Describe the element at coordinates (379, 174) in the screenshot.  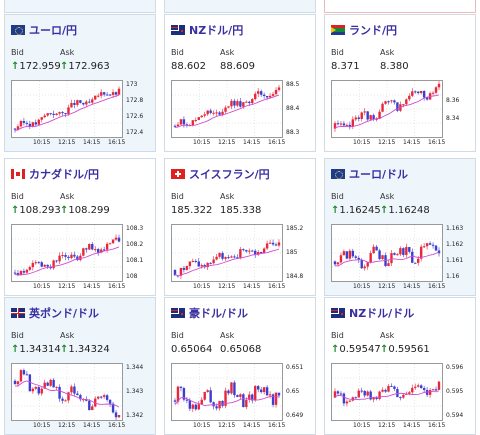
I see `currency-pair-name: ユーロ/ドル` at that location.